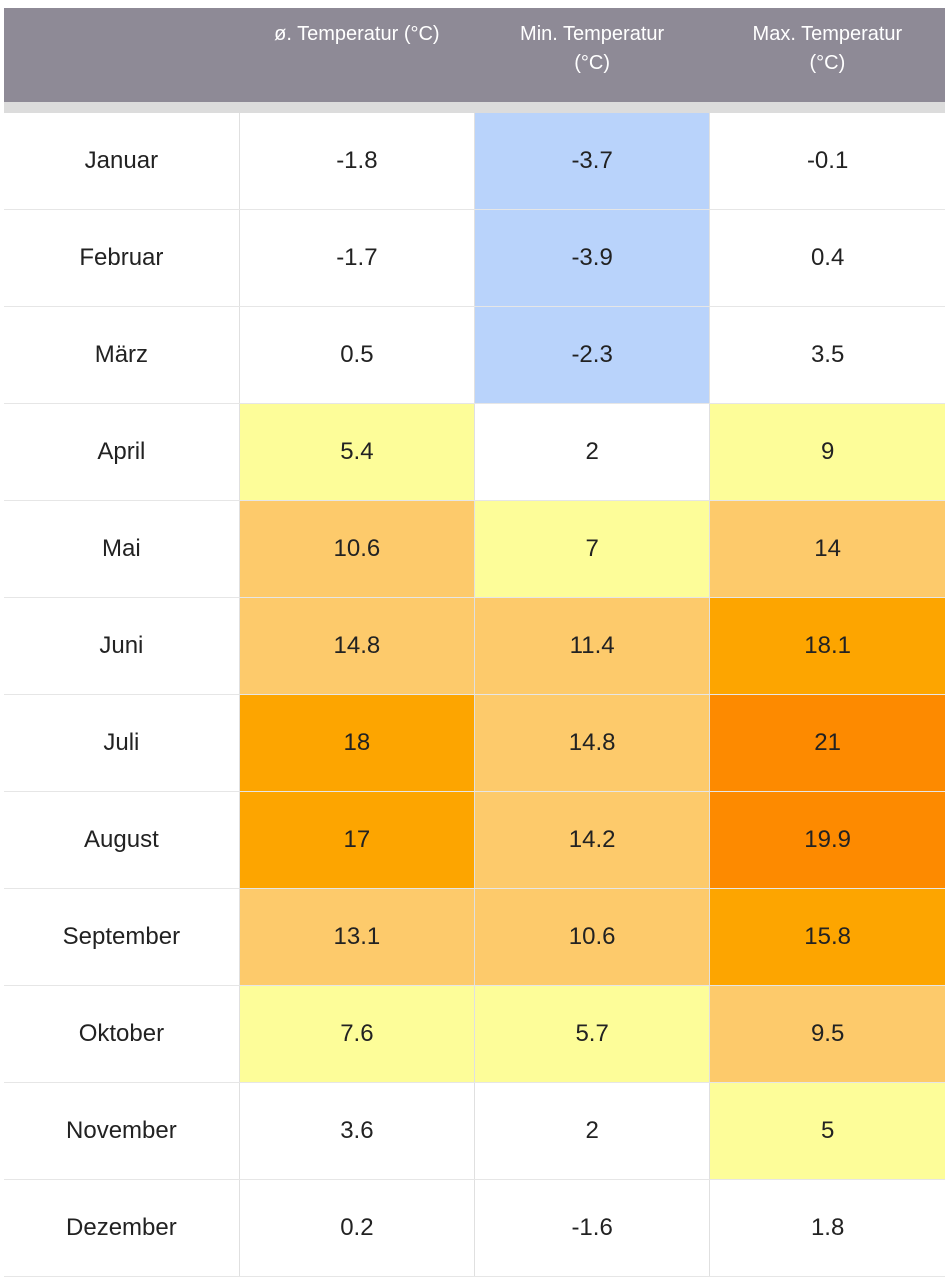 The image size is (947, 1280). What do you see at coordinates (357, 1131) in the screenshot?
I see `temperature-cell: 3.6` at bounding box center [357, 1131].